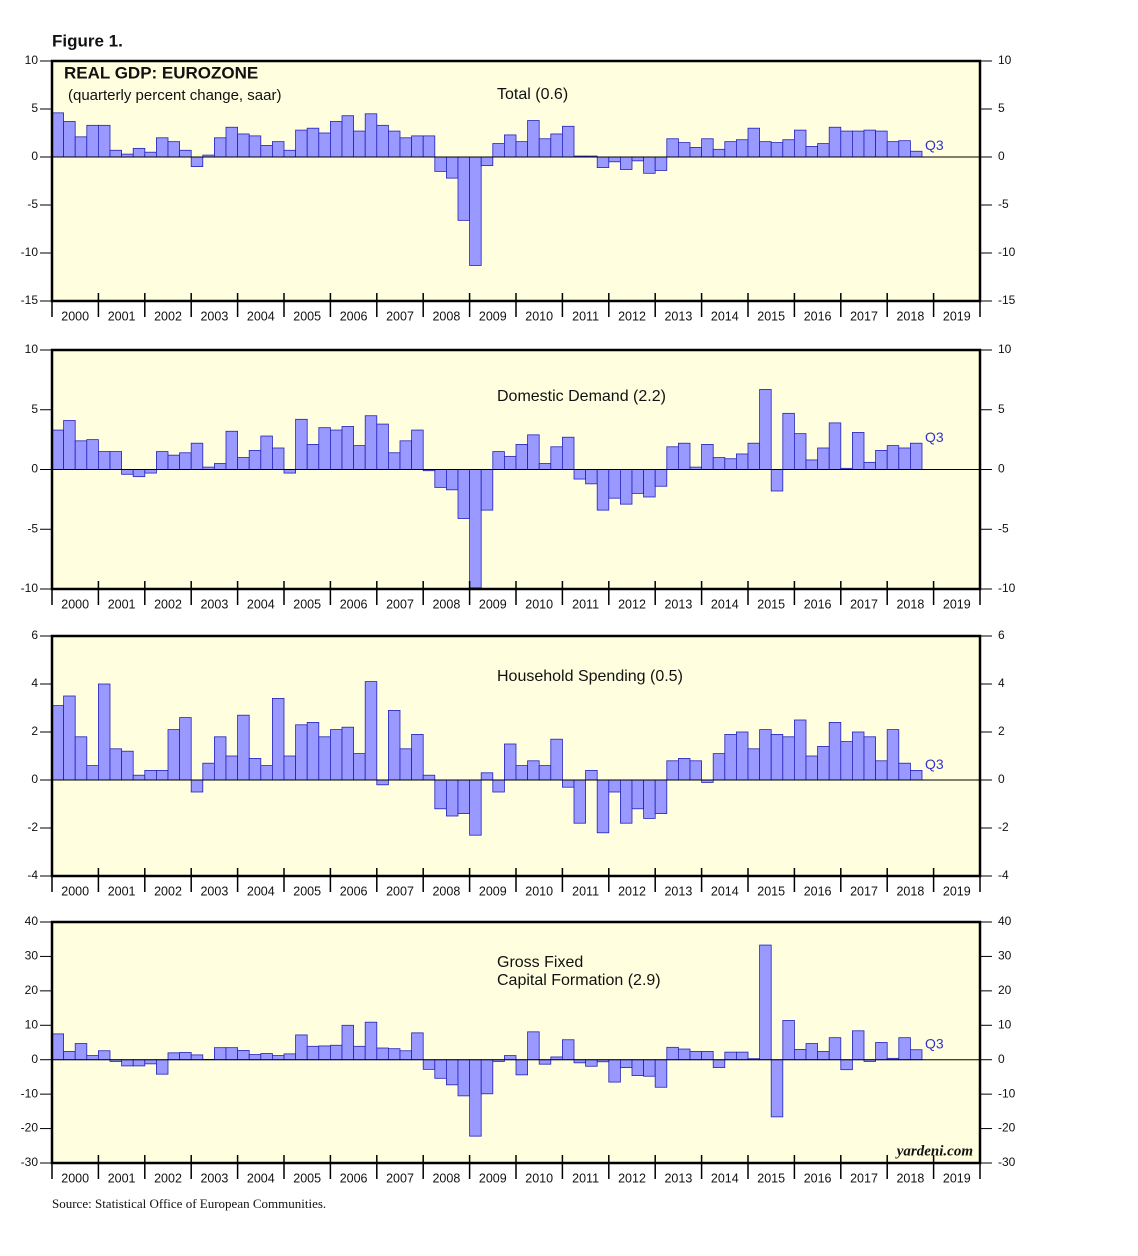 The width and height of the screenshot is (1138, 1256). I want to click on y-tick-label-right: -5, so click(1003, 204).